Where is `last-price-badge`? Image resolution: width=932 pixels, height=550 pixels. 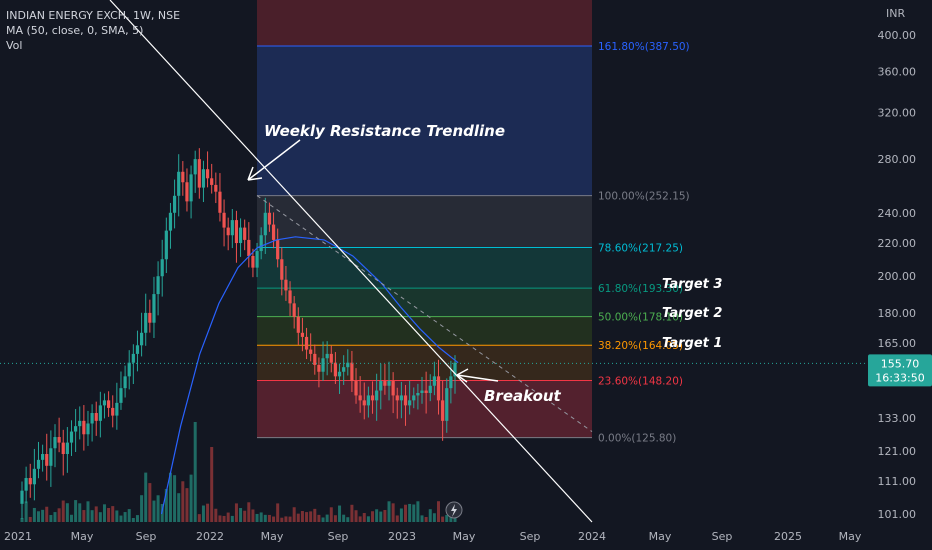
last-price-badge is located at coordinates (900, 370).